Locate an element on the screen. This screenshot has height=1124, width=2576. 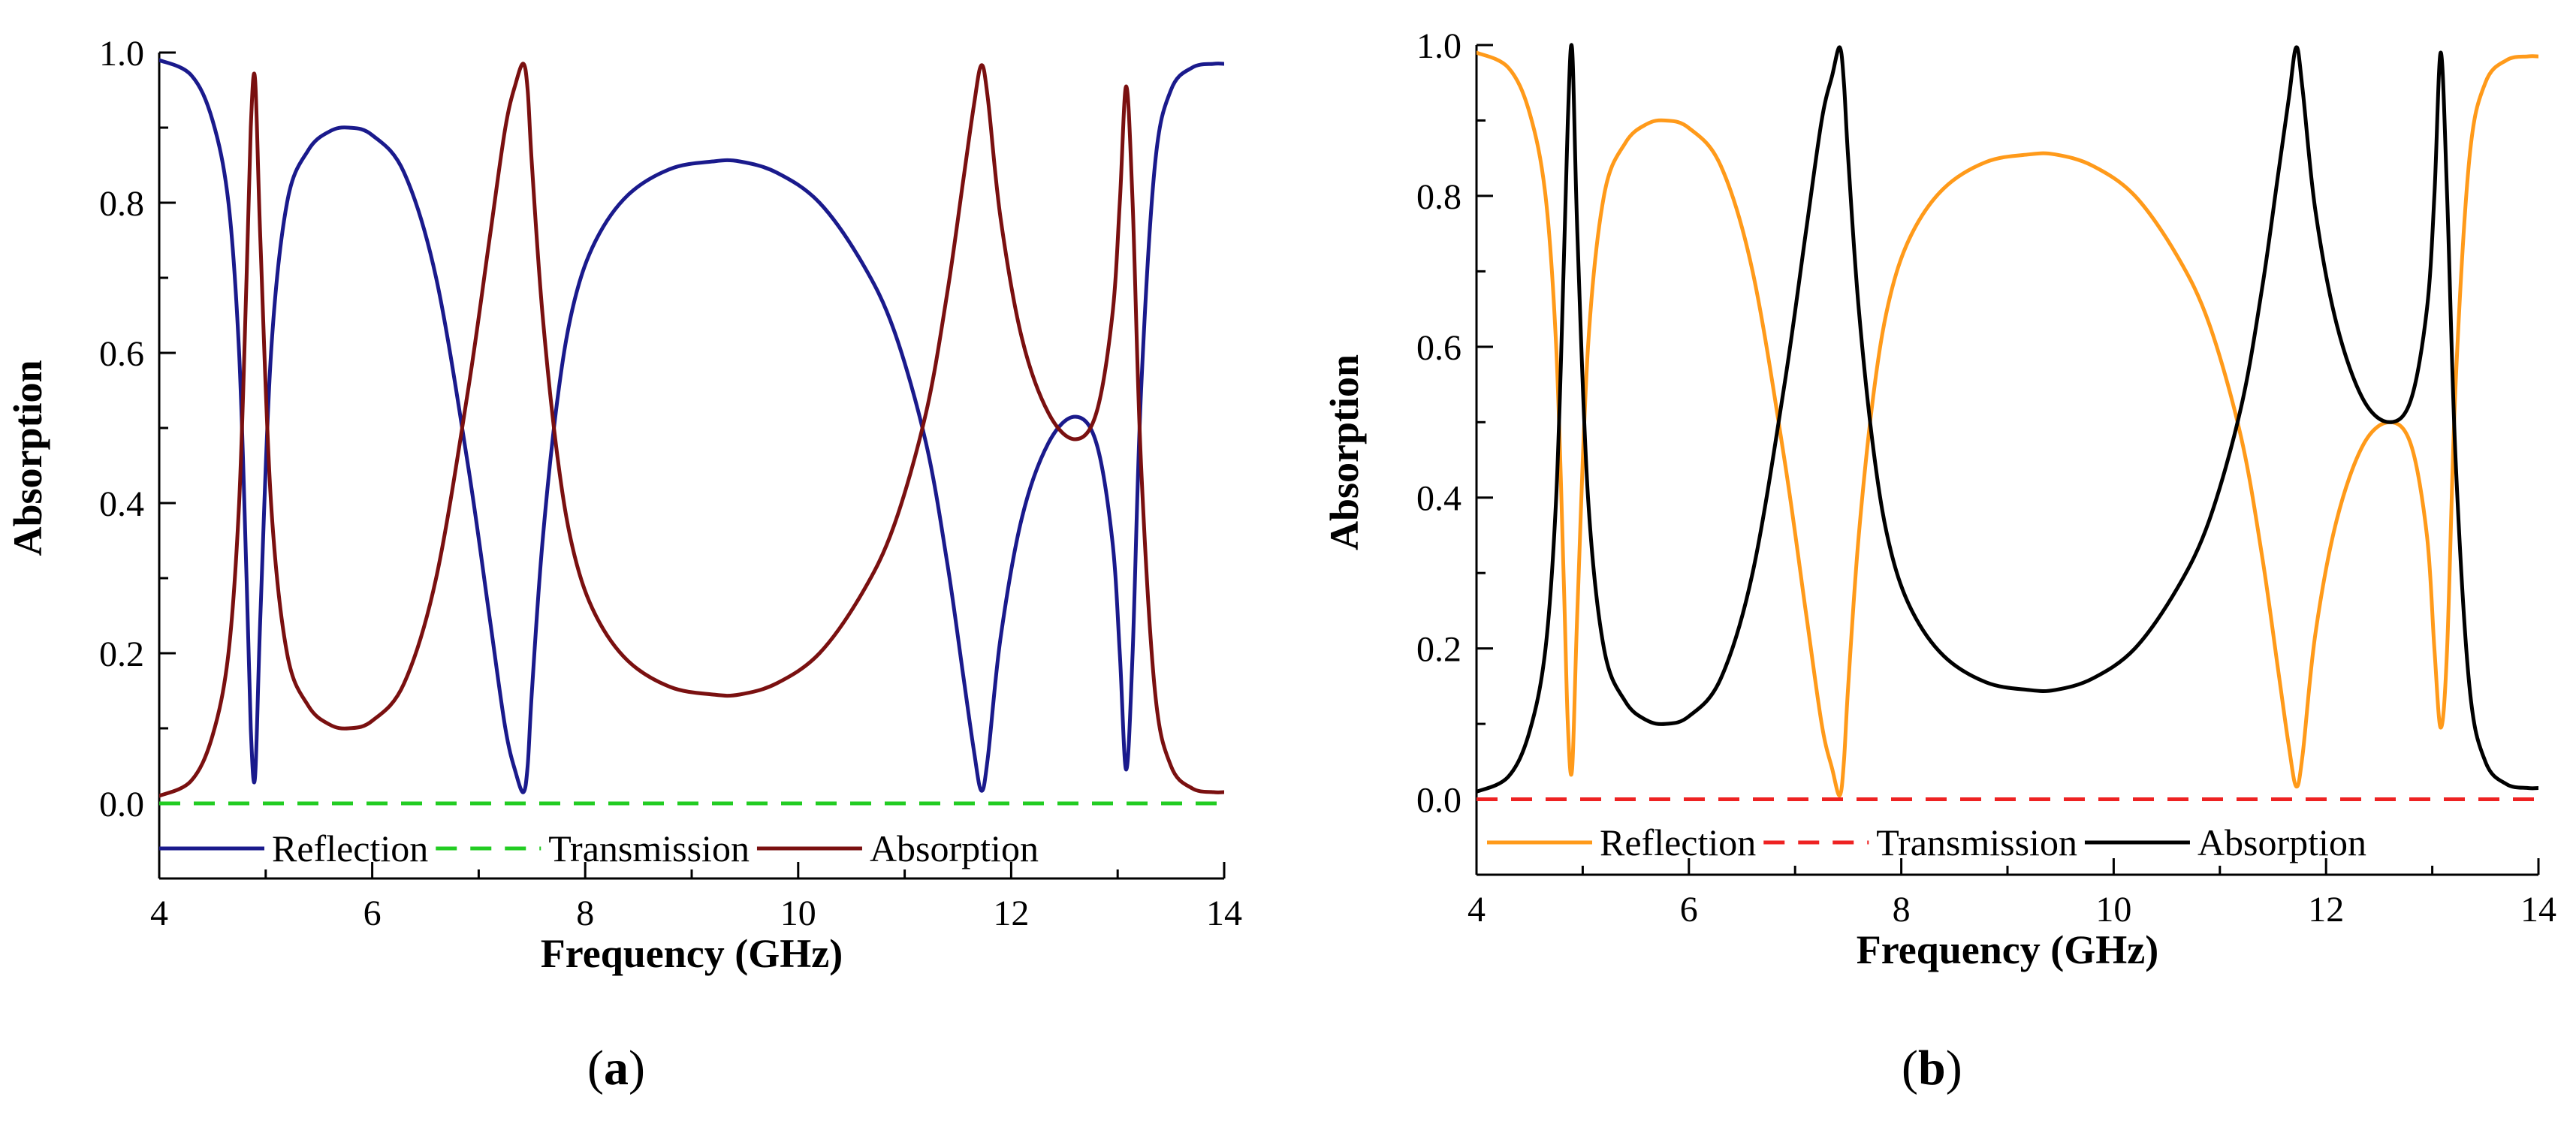
panel-letter-a: a is located at coordinates (616, 1068).